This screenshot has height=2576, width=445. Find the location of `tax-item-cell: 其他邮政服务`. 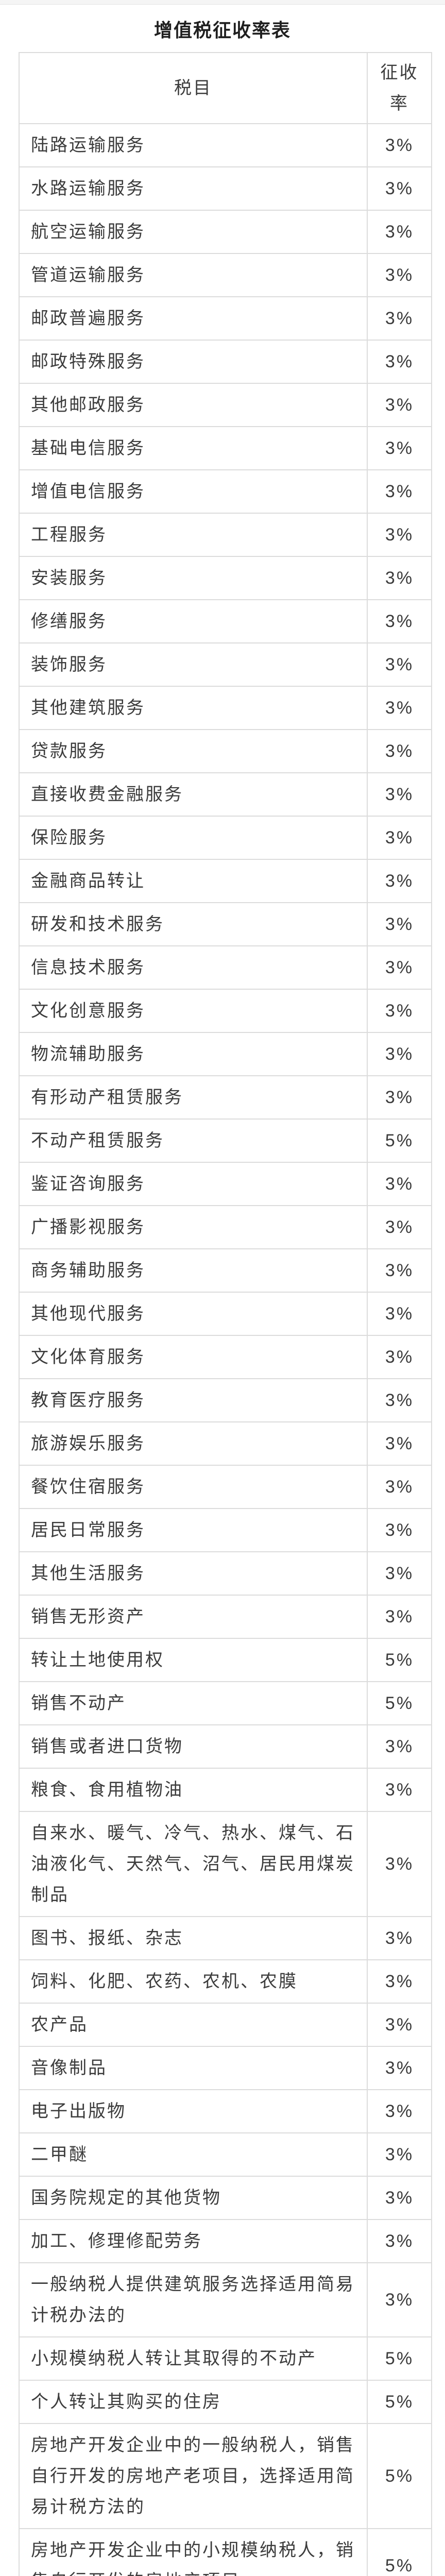

tax-item-cell: 其他邮政服务 is located at coordinates (193, 405).